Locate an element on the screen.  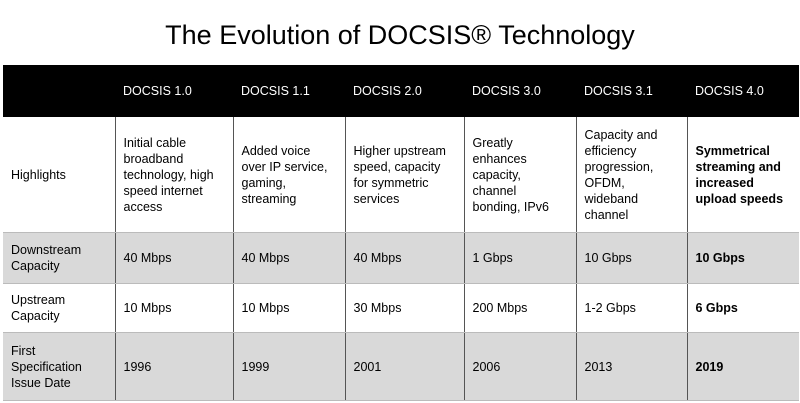
row-label: Highlights is located at coordinates (59, 175).